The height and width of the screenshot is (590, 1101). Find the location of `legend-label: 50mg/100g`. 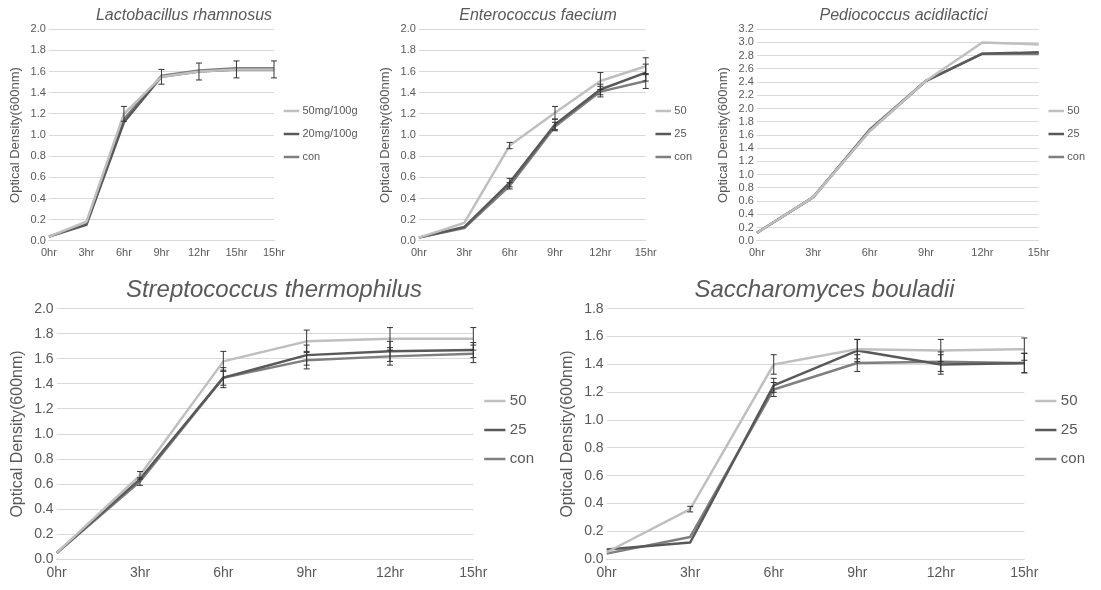

legend-label: 50mg/100g is located at coordinates (330, 110).